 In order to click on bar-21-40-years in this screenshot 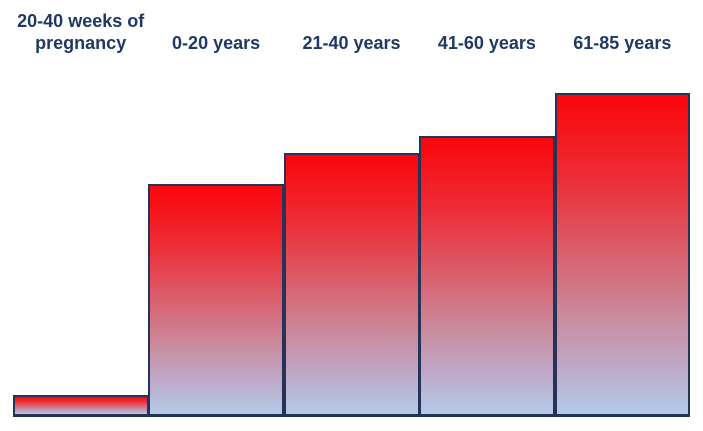, I will do `click(352, 285)`.